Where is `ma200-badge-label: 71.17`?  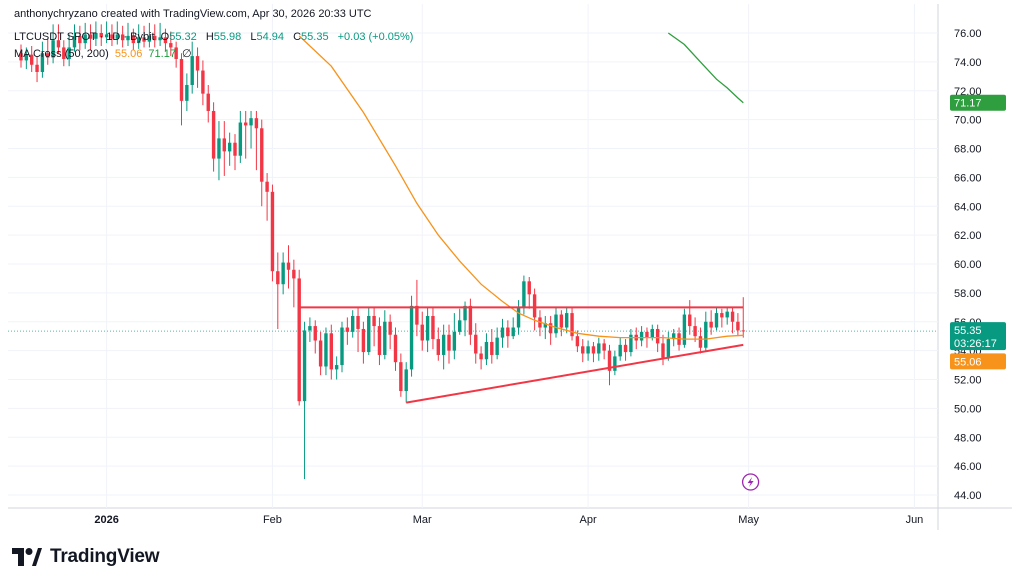
ma200-badge-label: 71.17 is located at coordinates (968, 104).